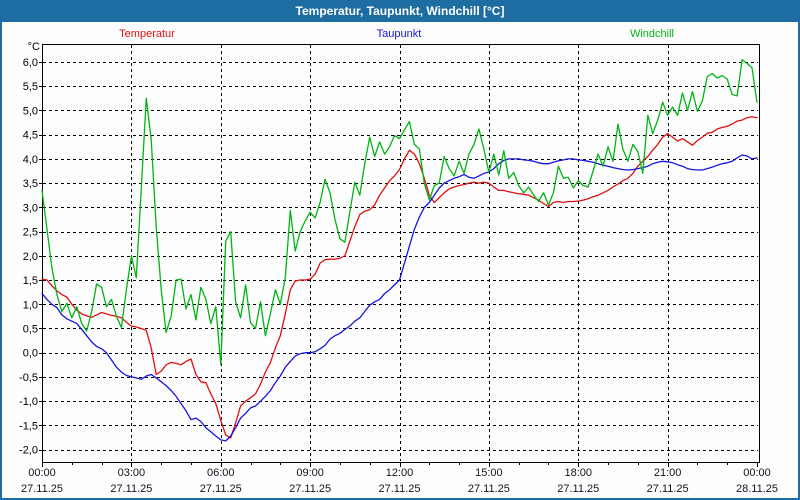  I want to click on svg-text: 18:00, so click(578, 473).